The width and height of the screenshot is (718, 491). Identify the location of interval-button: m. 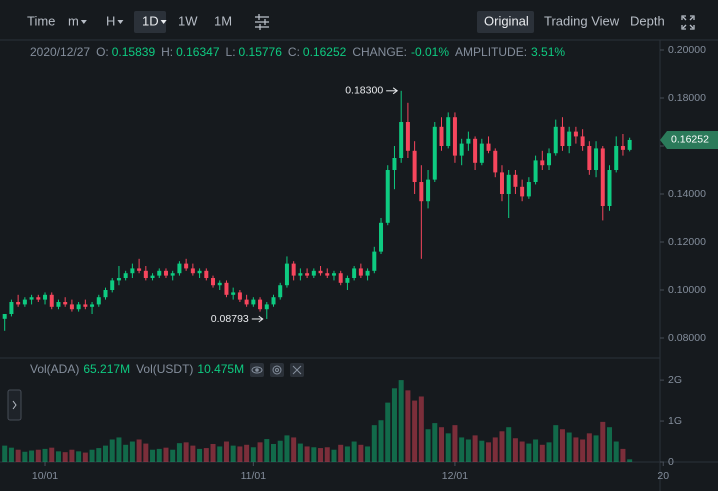
(73, 20).